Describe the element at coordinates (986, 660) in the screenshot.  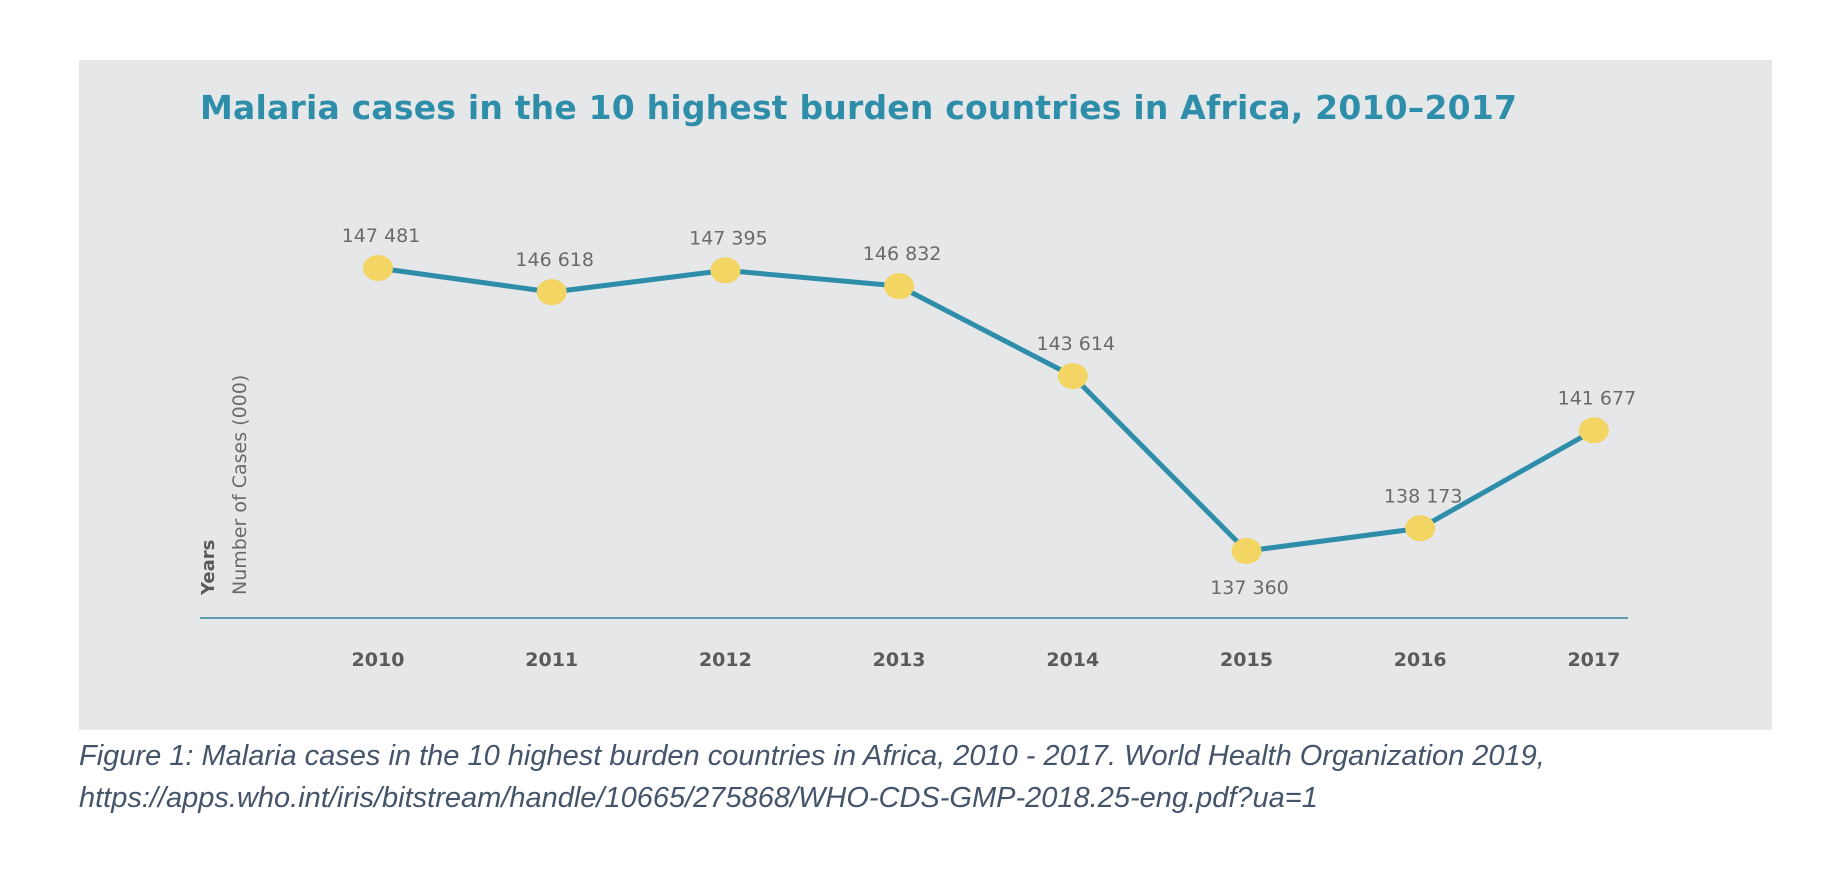
I see `x-tick-labels: 2010 2011 2012 2013 2014 2015 2016 2017` at that location.